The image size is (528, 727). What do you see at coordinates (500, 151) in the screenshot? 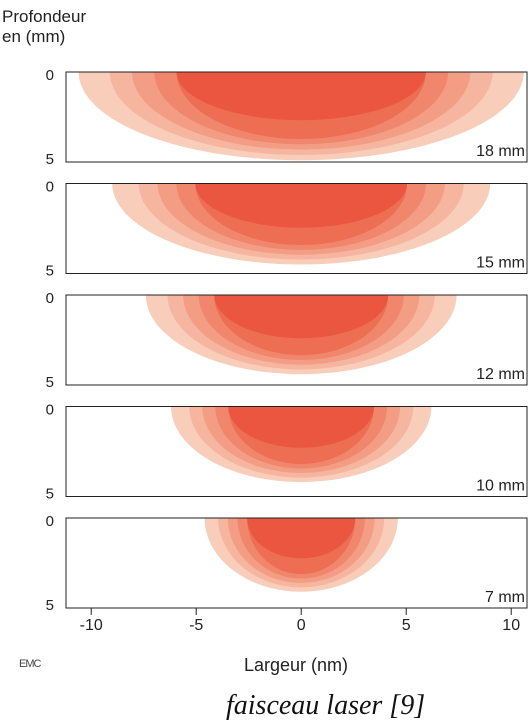
I see `panel-label: 18 mm` at bounding box center [500, 151].